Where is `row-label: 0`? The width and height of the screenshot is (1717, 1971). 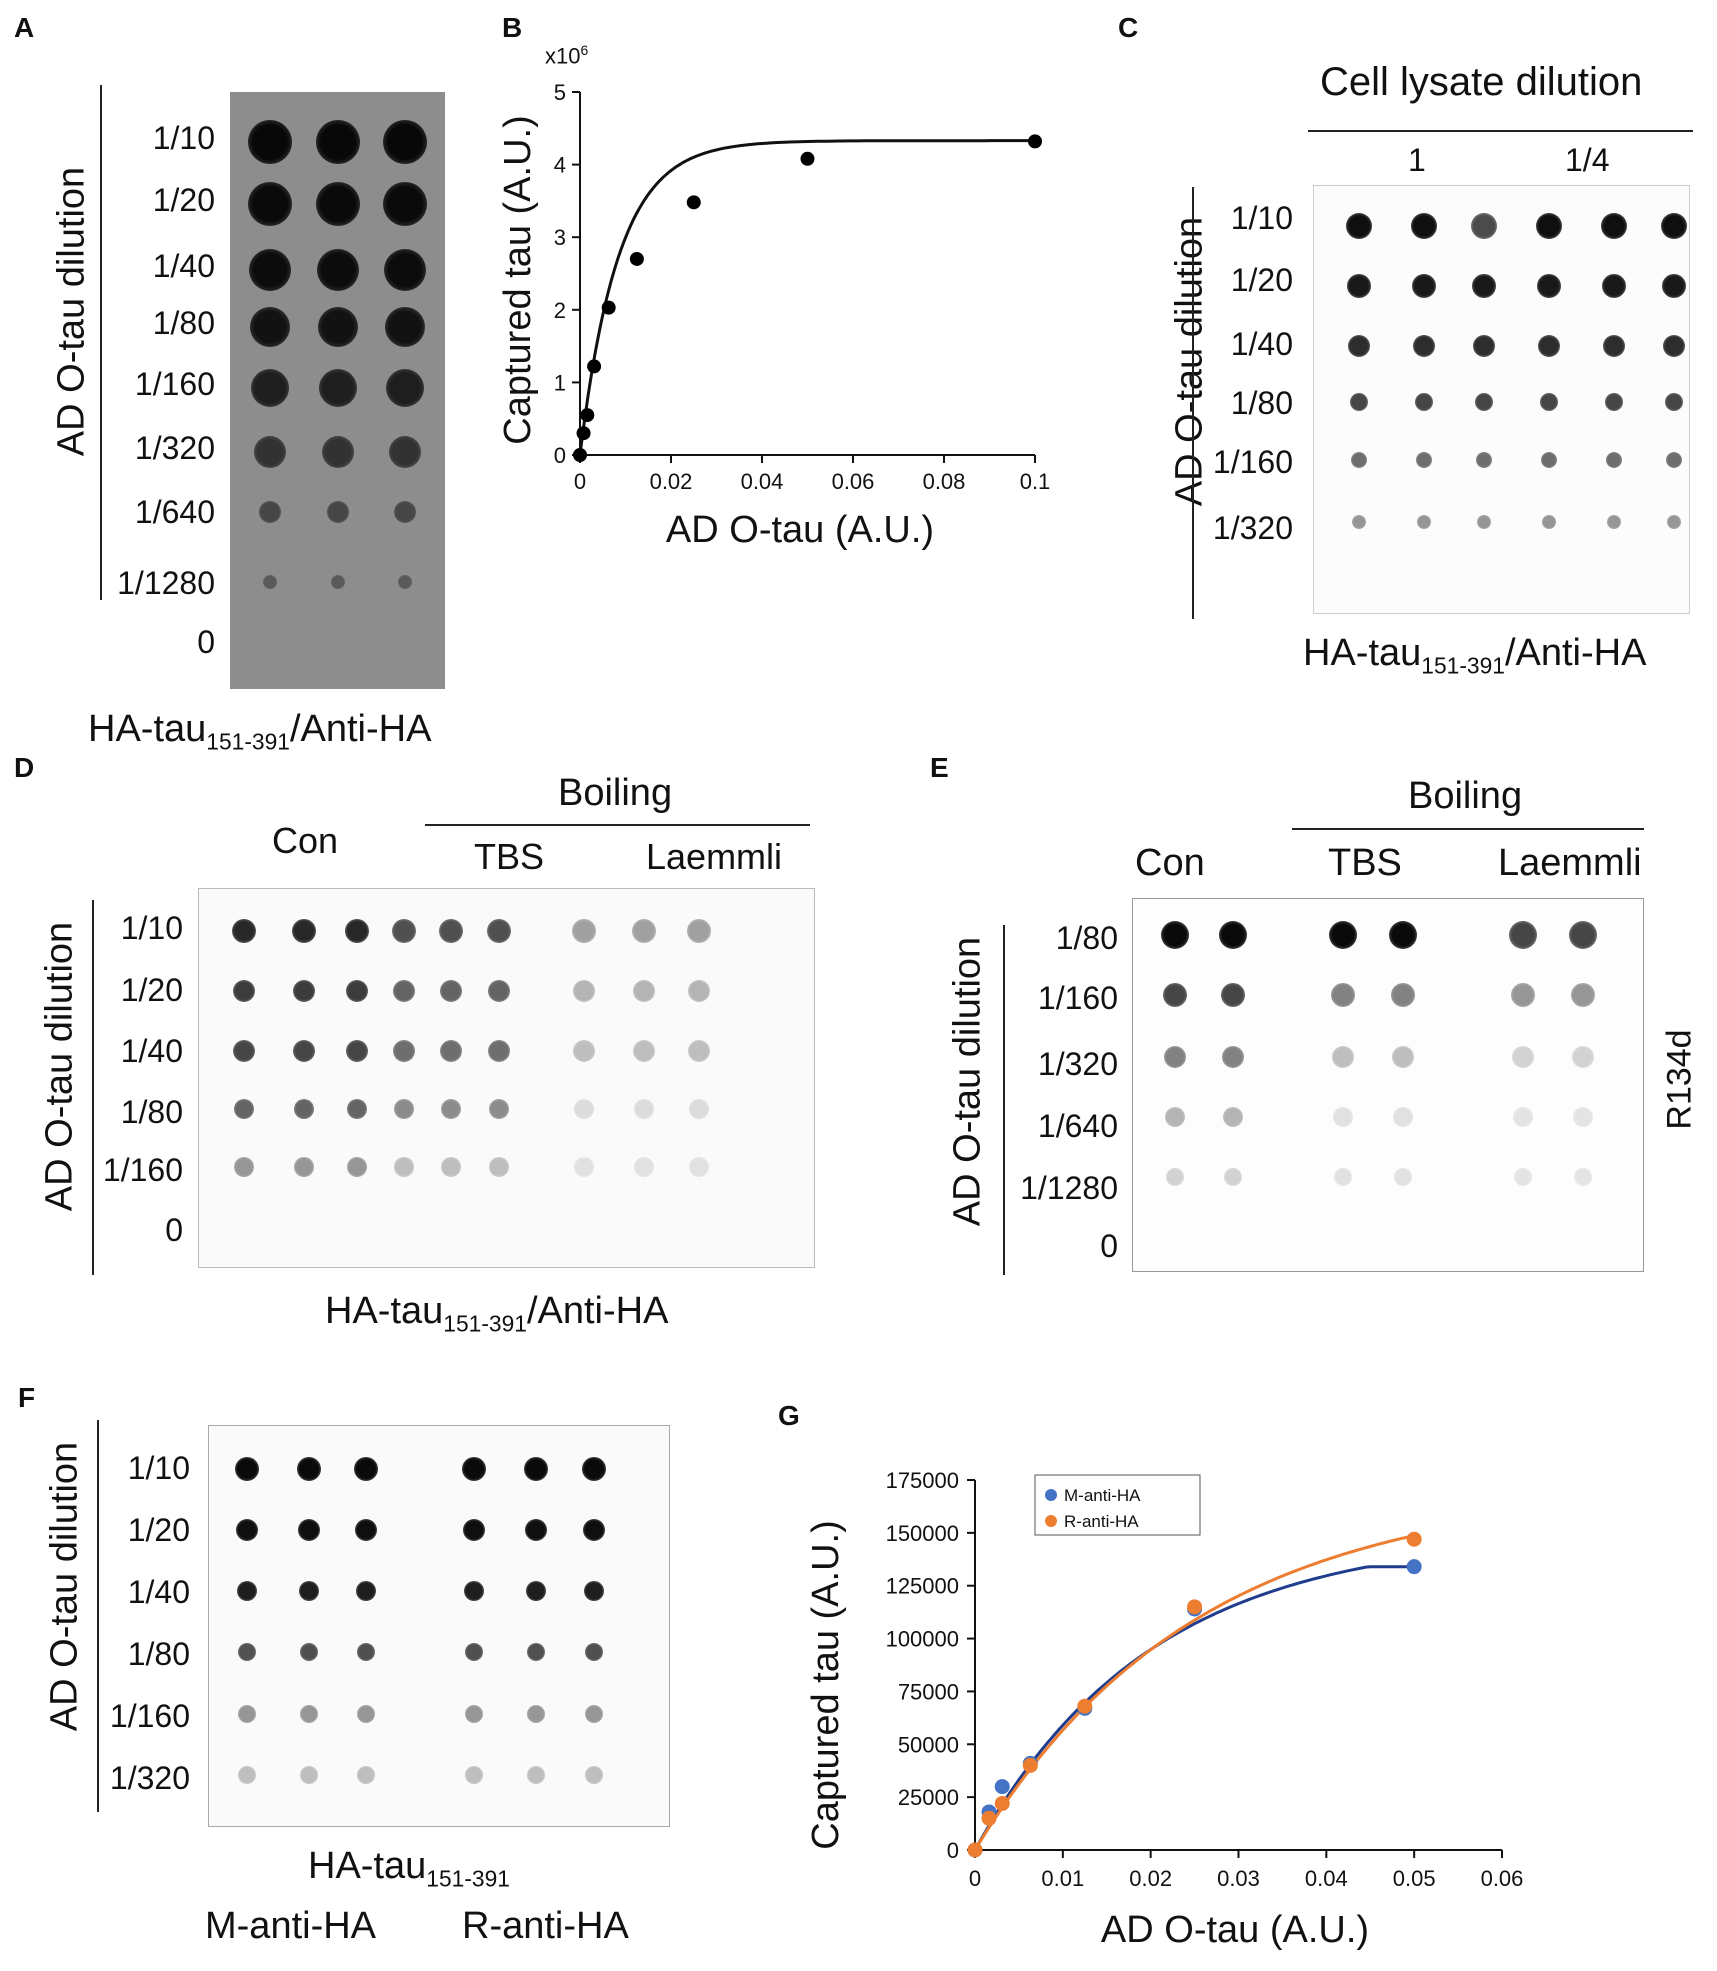 row-label: 0 is located at coordinates (1109, 1246).